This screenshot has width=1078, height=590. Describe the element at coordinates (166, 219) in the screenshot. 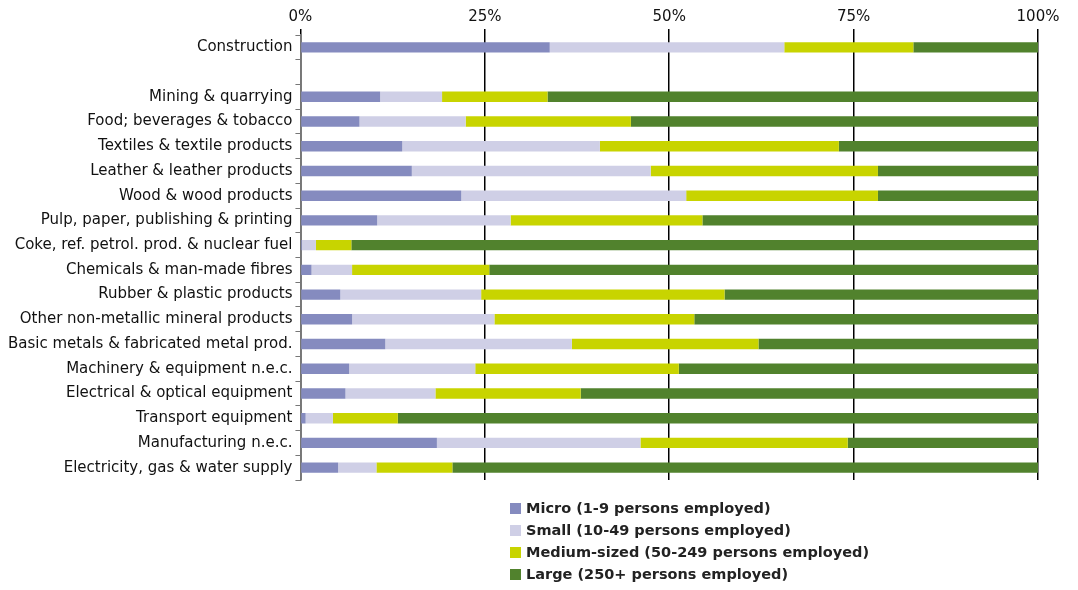

I see `y-tick-label: Pulp, paper, publishing & printing` at that location.